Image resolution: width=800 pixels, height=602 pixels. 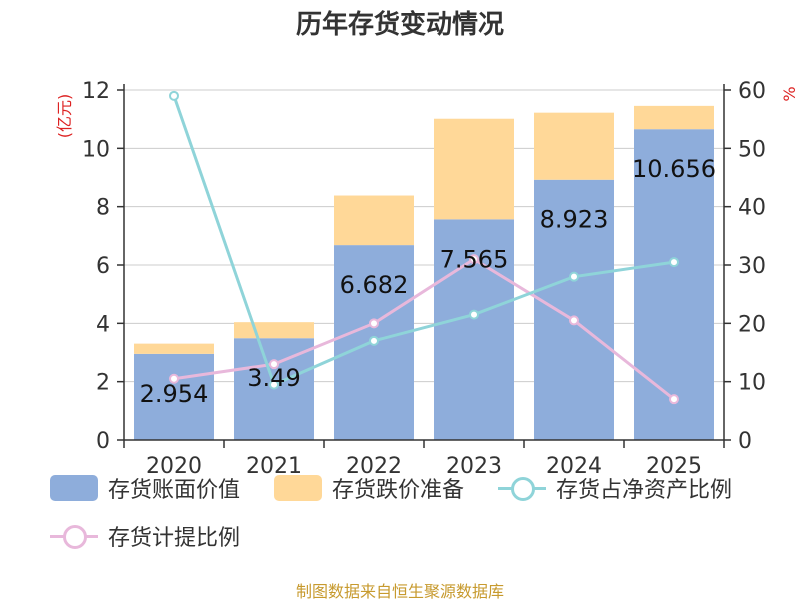 I want to click on y-left-tick-label: 8, so click(x=103, y=208).